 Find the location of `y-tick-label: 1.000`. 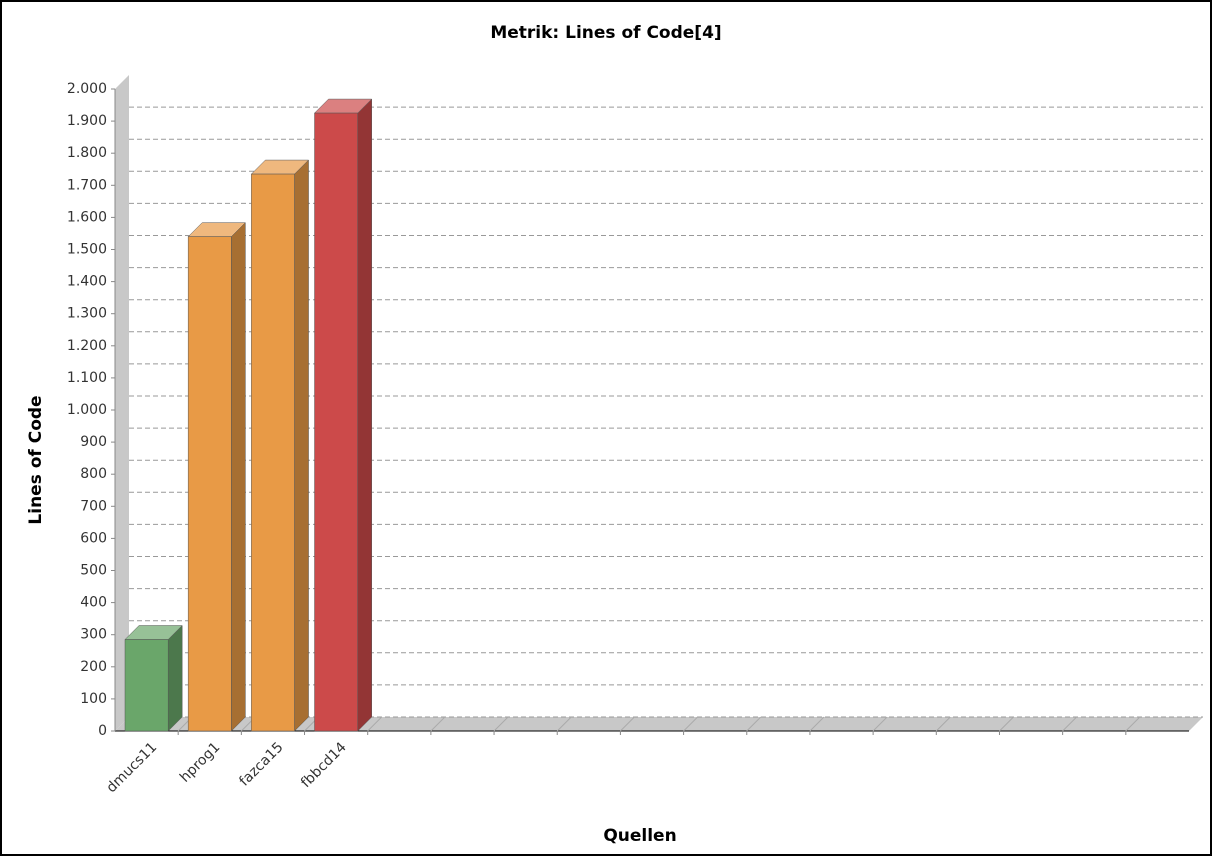

y-tick-label: 1.000 is located at coordinates (87, 410).